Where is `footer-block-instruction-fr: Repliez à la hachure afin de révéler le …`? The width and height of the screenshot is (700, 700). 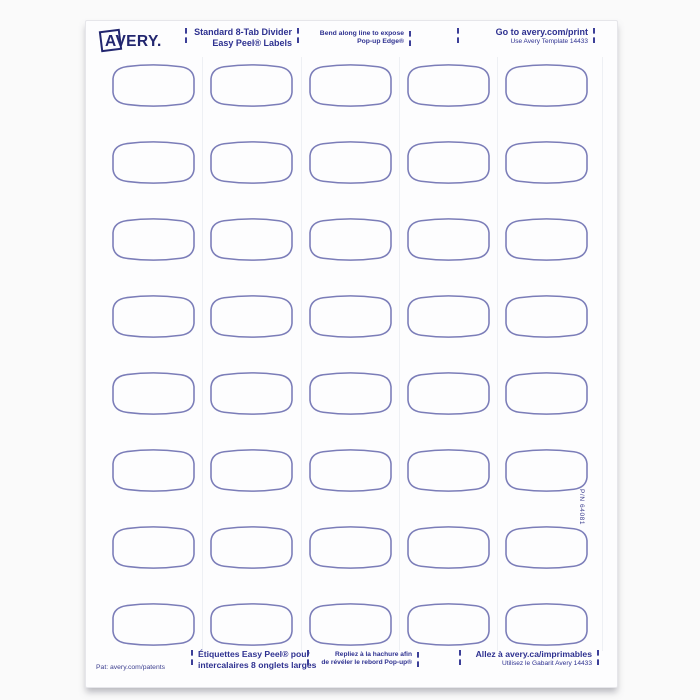 footer-block-instruction-fr: Repliez à la hachure afin de révéler le … is located at coordinates (367, 659).